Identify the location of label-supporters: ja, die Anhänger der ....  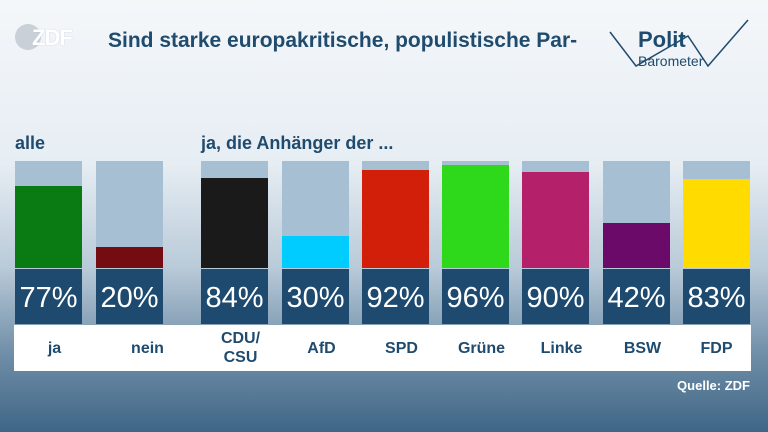
(297, 143).